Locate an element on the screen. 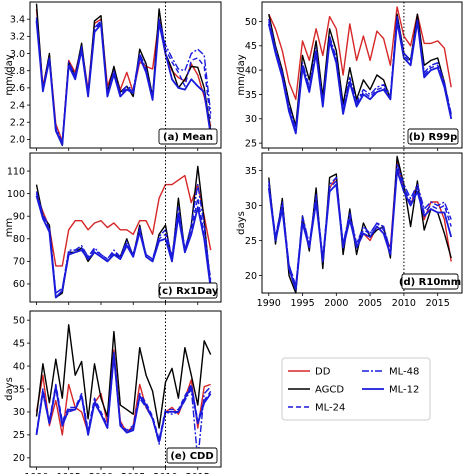 The height and width of the screenshot is (474, 474). y-tick-label: 2.4 is located at coordinates (17, 105).